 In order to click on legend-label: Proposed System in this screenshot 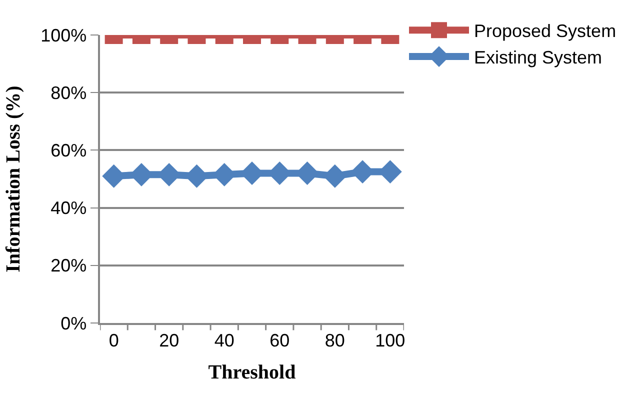, I will do `click(545, 31)`.